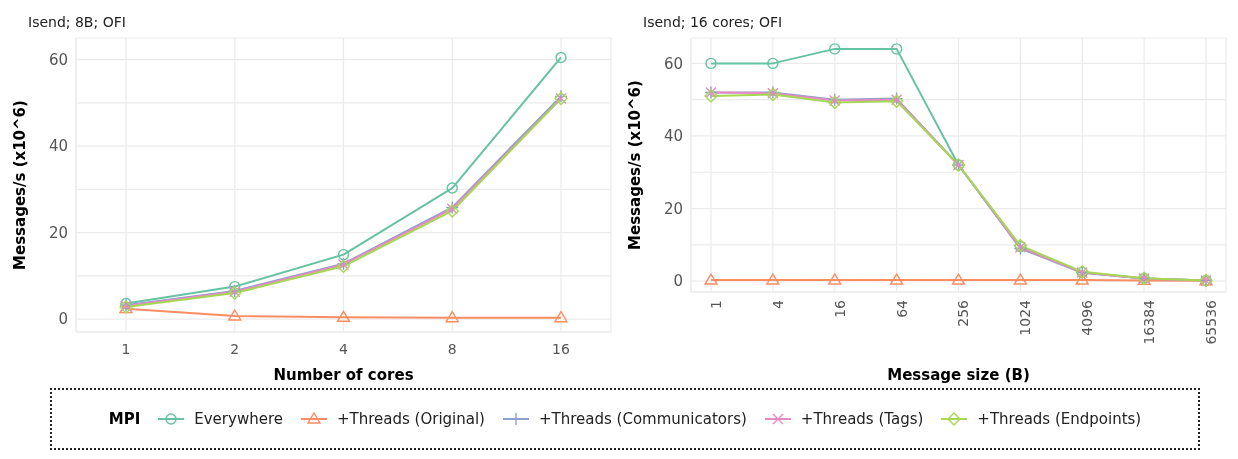 This screenshot has height=459, width=1238. What do you see at coordinates (124, 419) in the screenshot?
I see `legend-title: MPI` at bounding box center [124, 419].